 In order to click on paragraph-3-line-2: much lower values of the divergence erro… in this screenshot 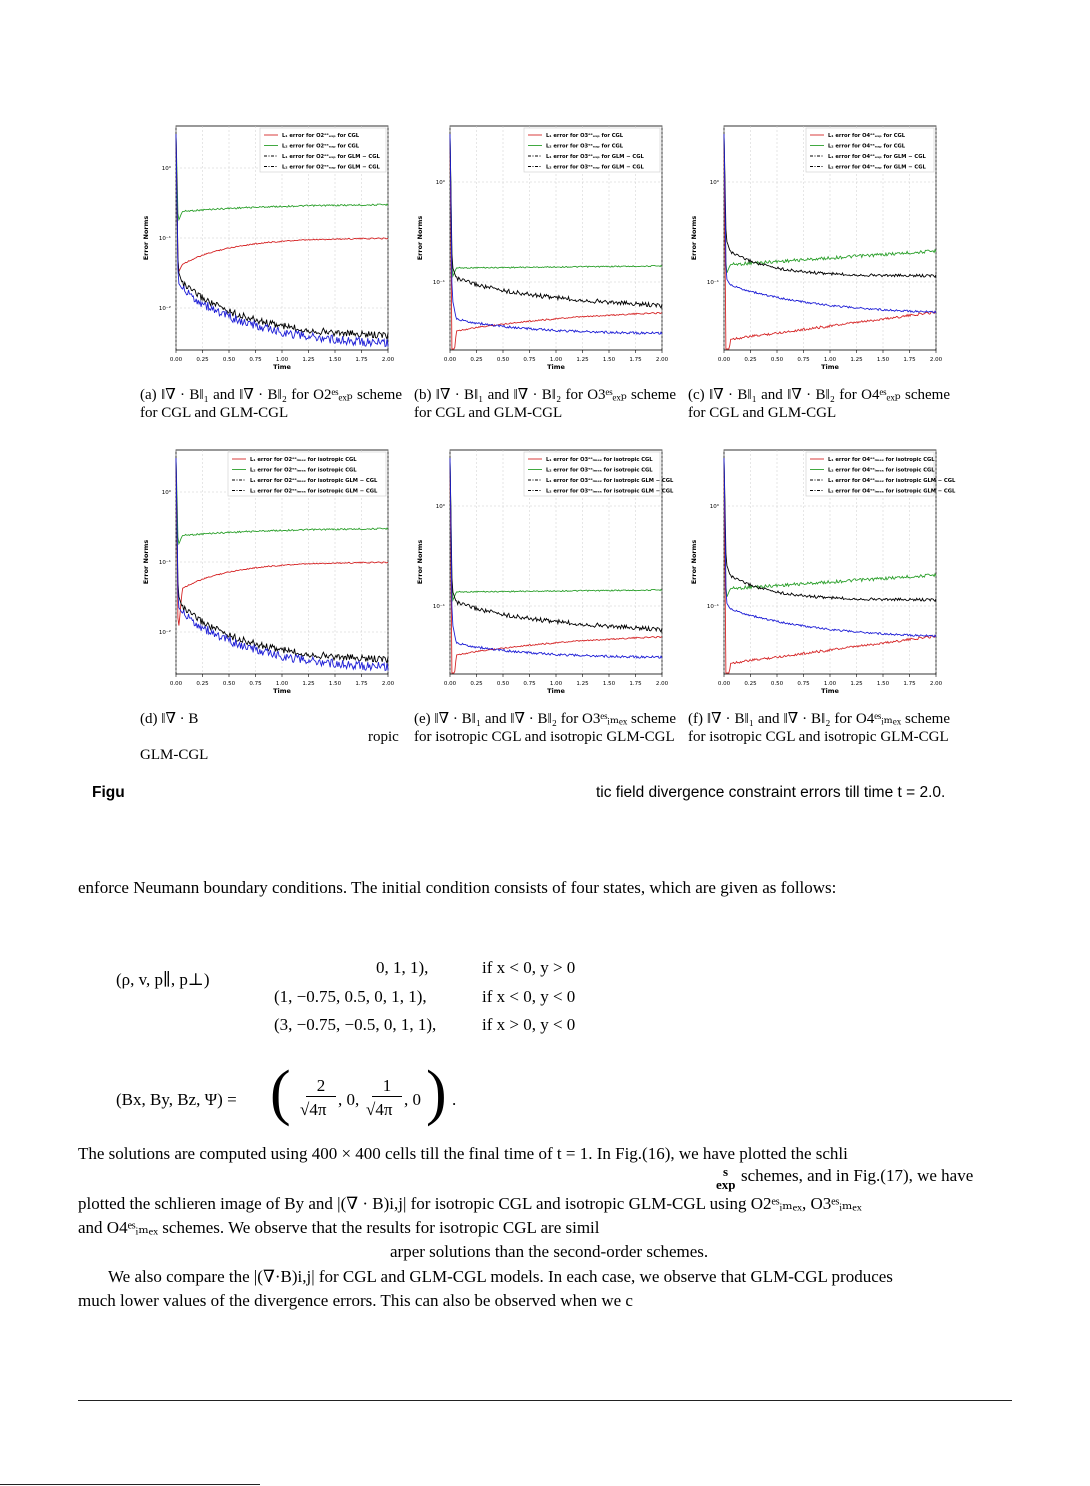, I will do `click(355, 1300)`.